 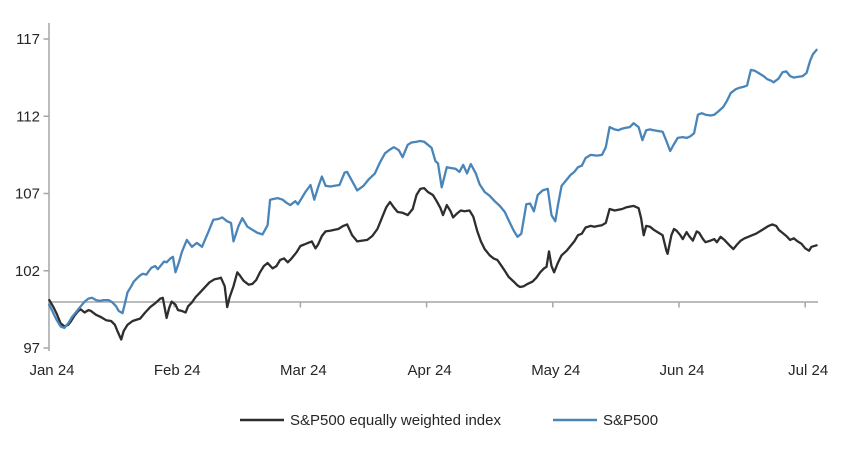 I want to click on x-tick-label: May 24, so click(x=555, y=370).